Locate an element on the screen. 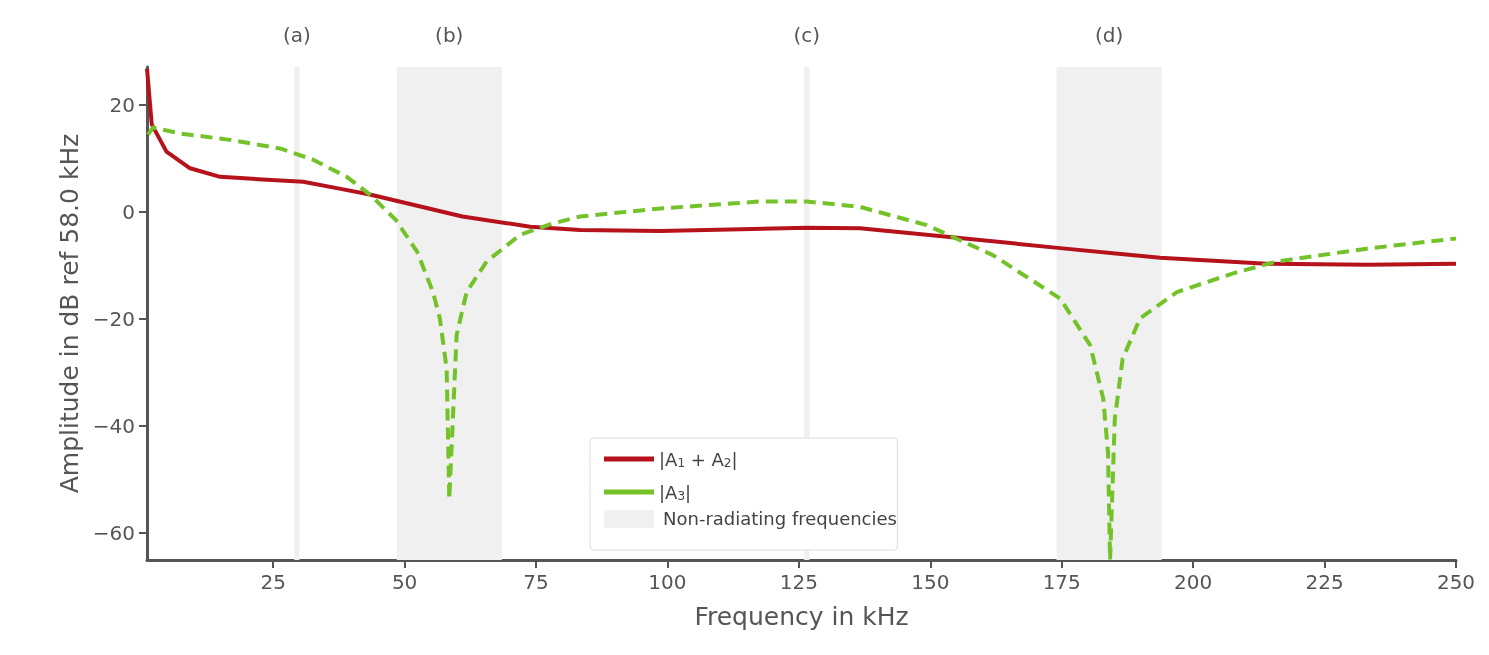  x-tick-label: 150 is located at coordinates (930, 582).